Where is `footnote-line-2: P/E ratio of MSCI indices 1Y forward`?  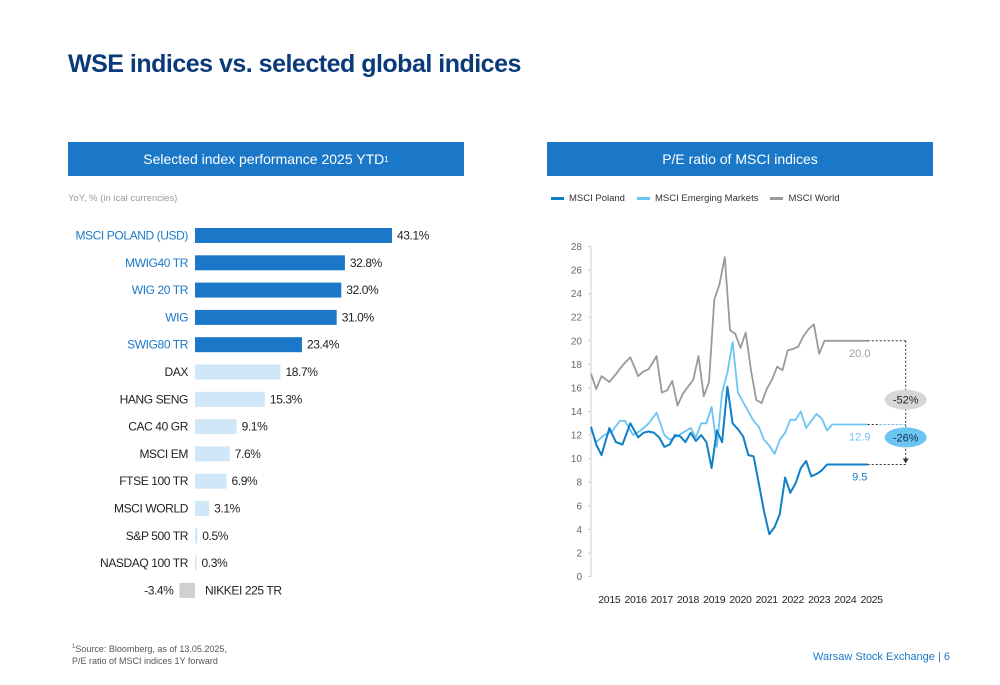
footnote-line-2: P/E ratio of MSCI indices 1Y forward is located at coordinates (145, 661).